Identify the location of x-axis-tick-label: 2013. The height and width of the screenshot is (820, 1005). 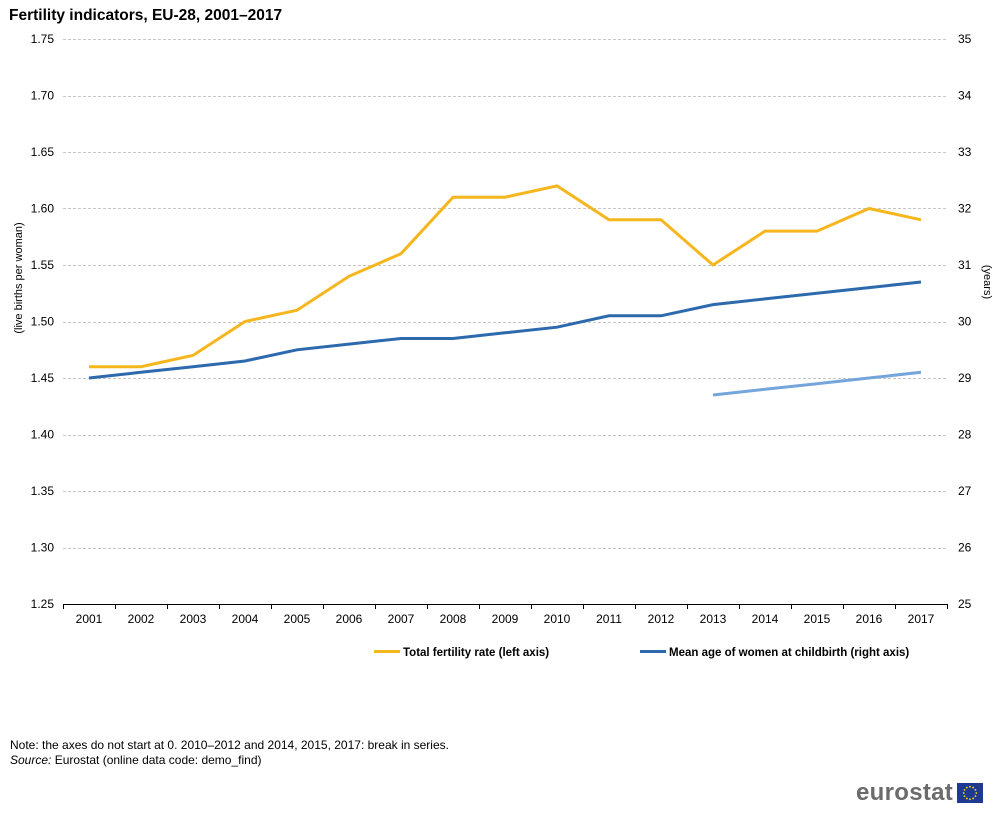
(713, 619).